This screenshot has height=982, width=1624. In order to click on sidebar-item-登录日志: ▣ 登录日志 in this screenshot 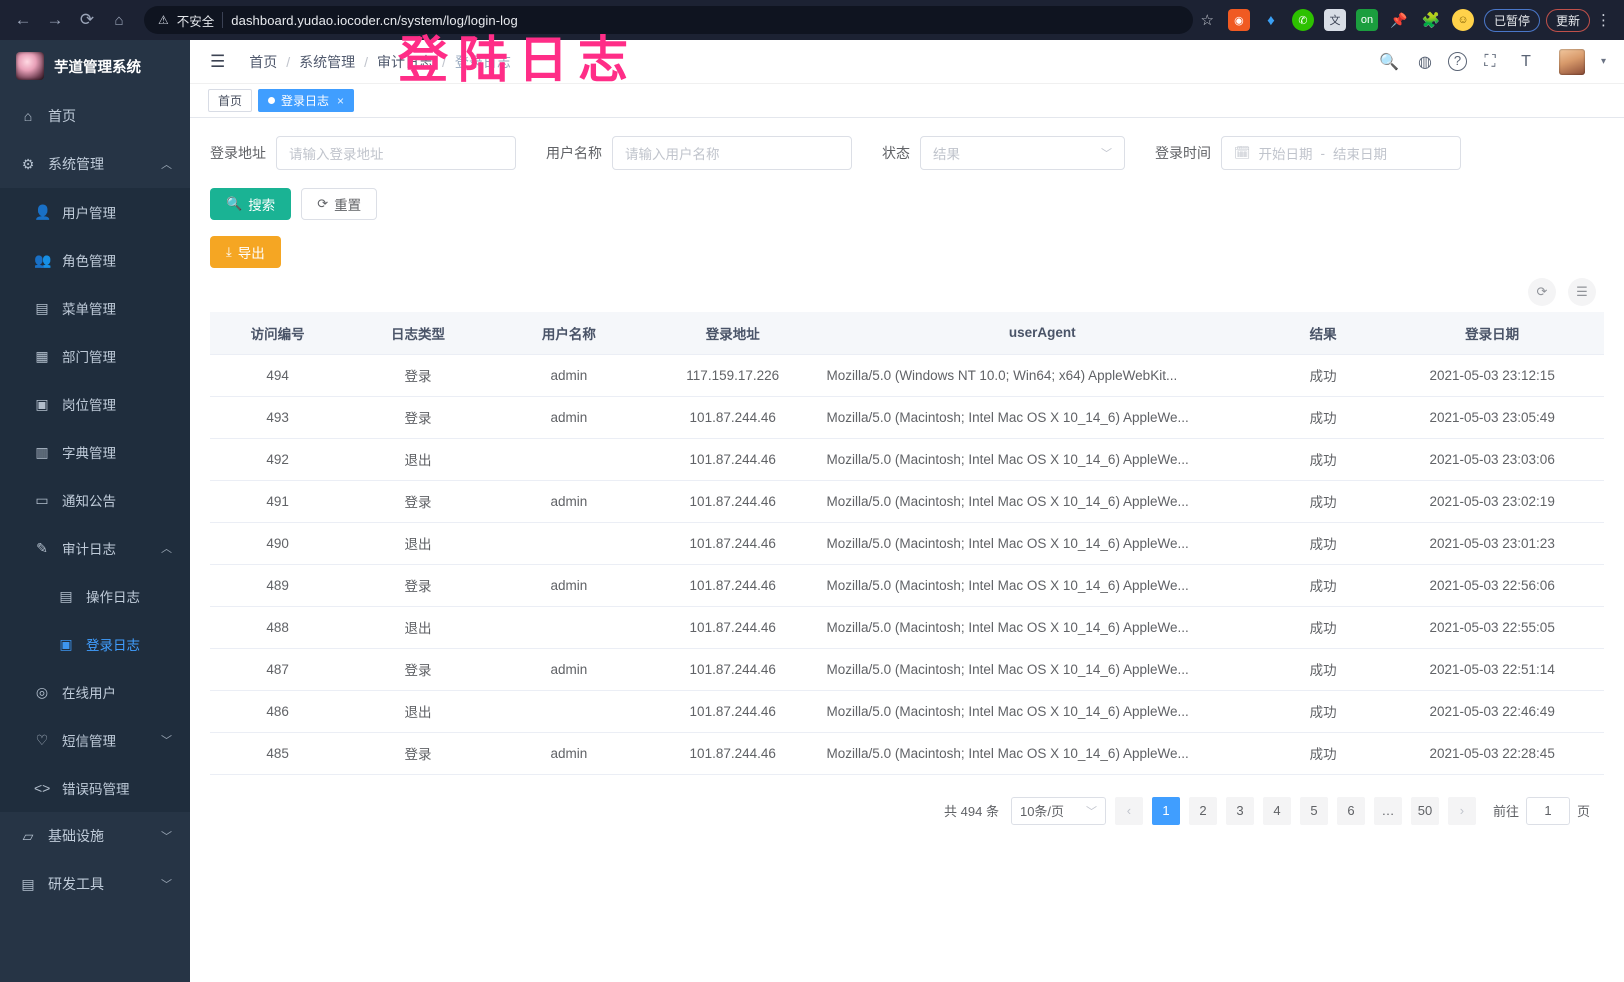, I will do `click(95, 644)`.